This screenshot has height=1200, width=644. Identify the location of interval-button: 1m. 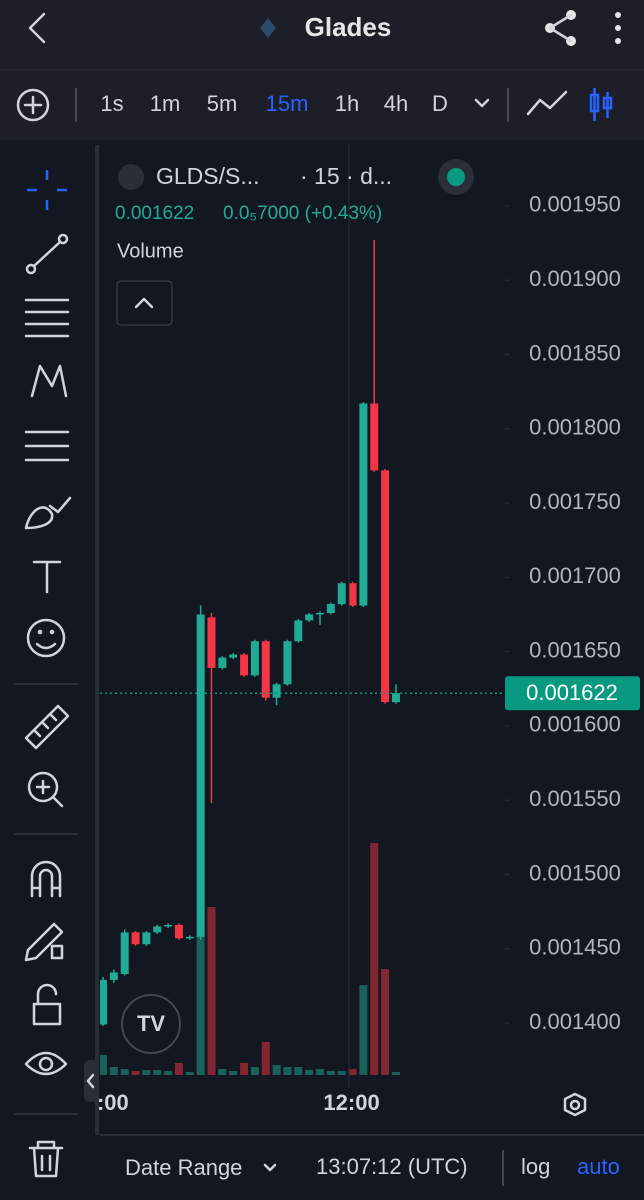
(165, 103).